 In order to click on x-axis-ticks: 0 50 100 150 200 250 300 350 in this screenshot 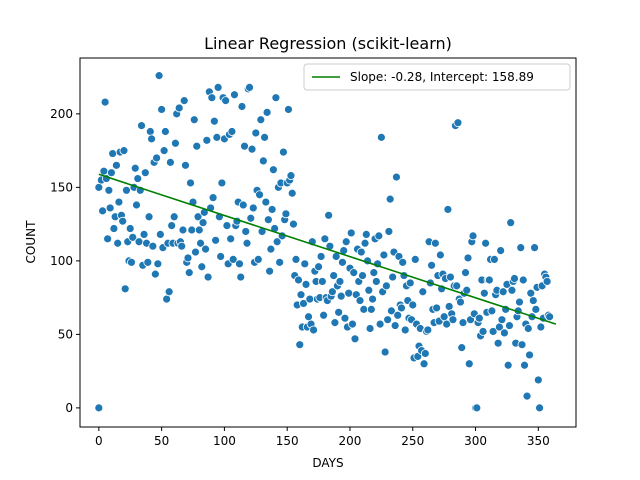, I will do `click(322, 437)`.